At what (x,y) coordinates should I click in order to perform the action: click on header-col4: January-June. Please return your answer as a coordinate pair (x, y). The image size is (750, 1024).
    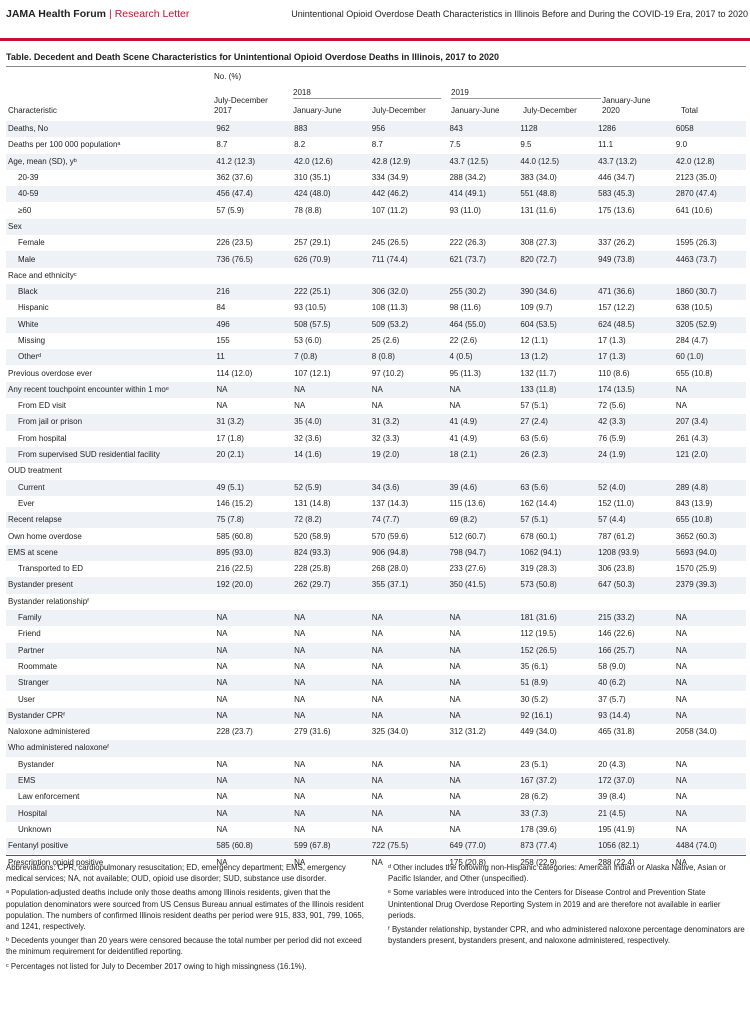
    Looking at the image, I should click on (475, 110).